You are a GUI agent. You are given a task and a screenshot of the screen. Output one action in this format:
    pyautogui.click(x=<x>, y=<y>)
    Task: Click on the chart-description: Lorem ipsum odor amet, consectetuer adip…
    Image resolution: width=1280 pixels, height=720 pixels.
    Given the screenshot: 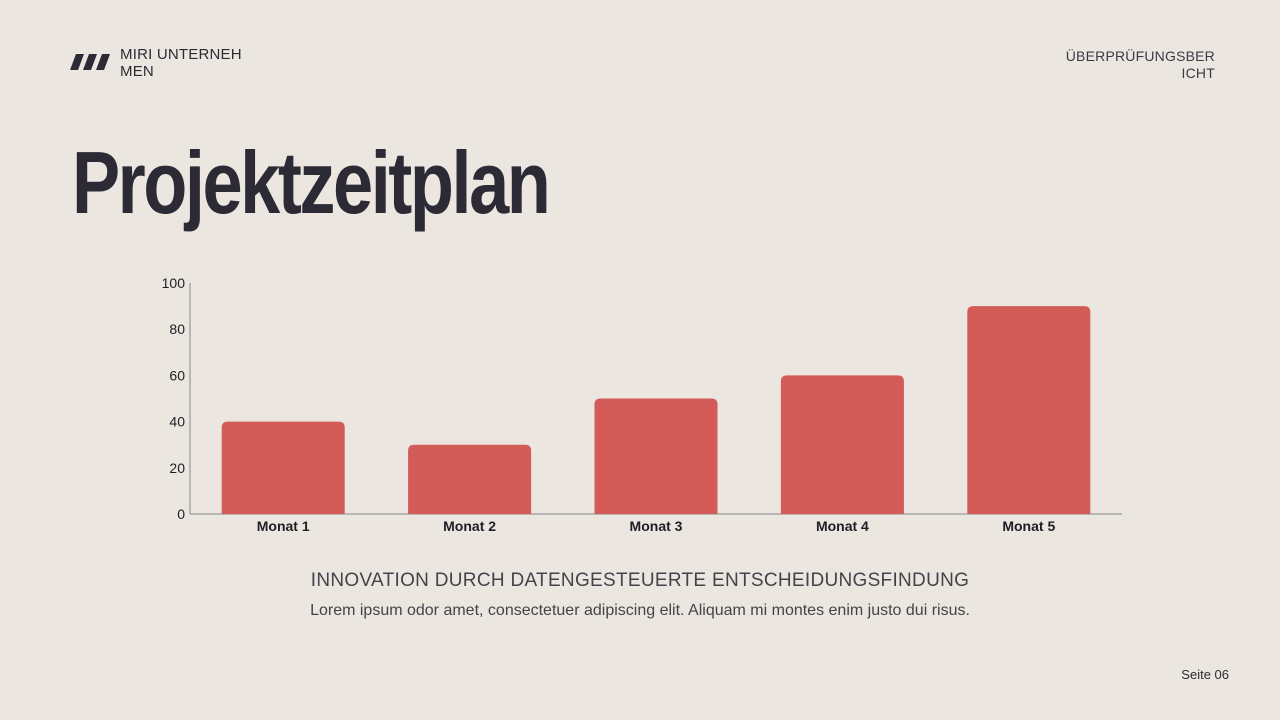 What is the action you would take?
    pyautogui.click(x=640, y=610)
    